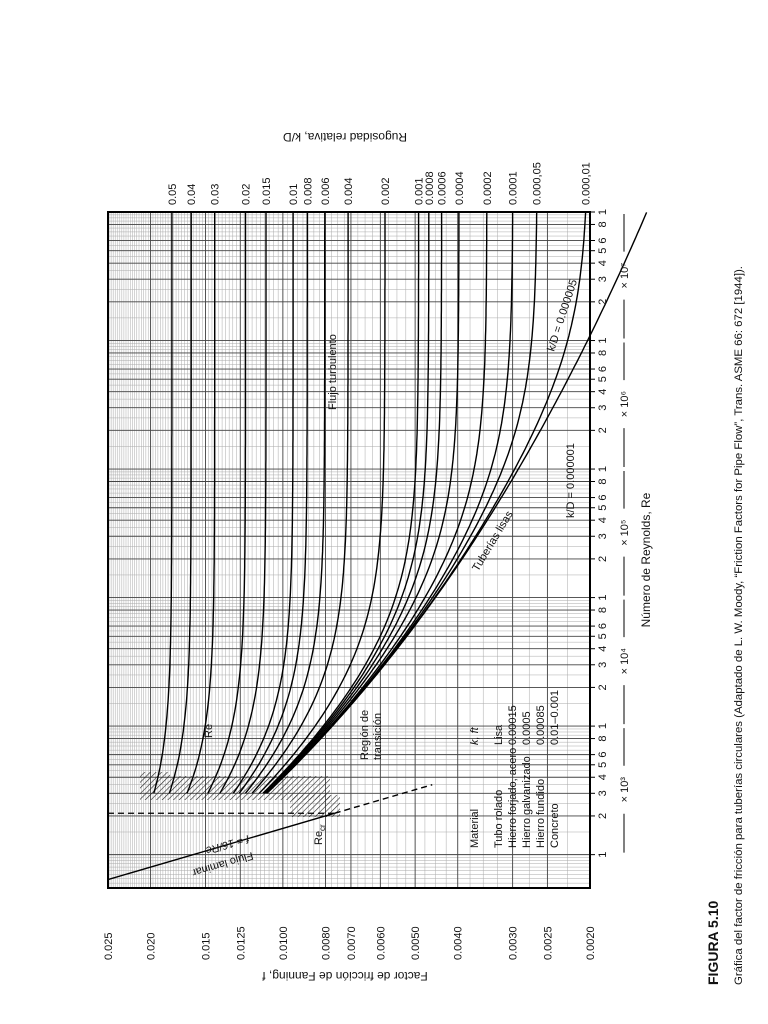  Describe the element at coordinates (345, 976) in the screenshot. I see `y-axis-title: Factor de fricción de Fanning, f` at that location.